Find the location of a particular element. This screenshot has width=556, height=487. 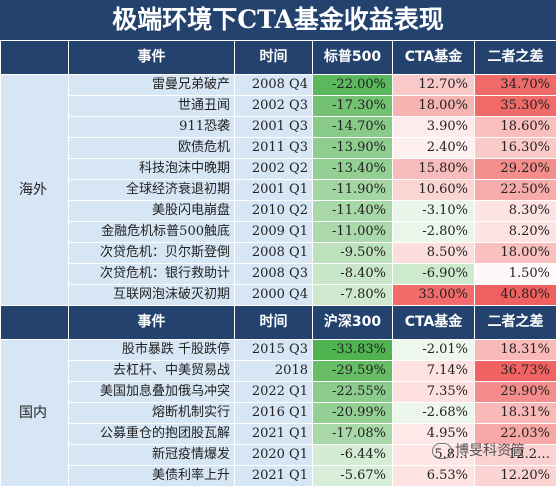

time-cell: 2022 Q1 is located at coordinates (274, 392).